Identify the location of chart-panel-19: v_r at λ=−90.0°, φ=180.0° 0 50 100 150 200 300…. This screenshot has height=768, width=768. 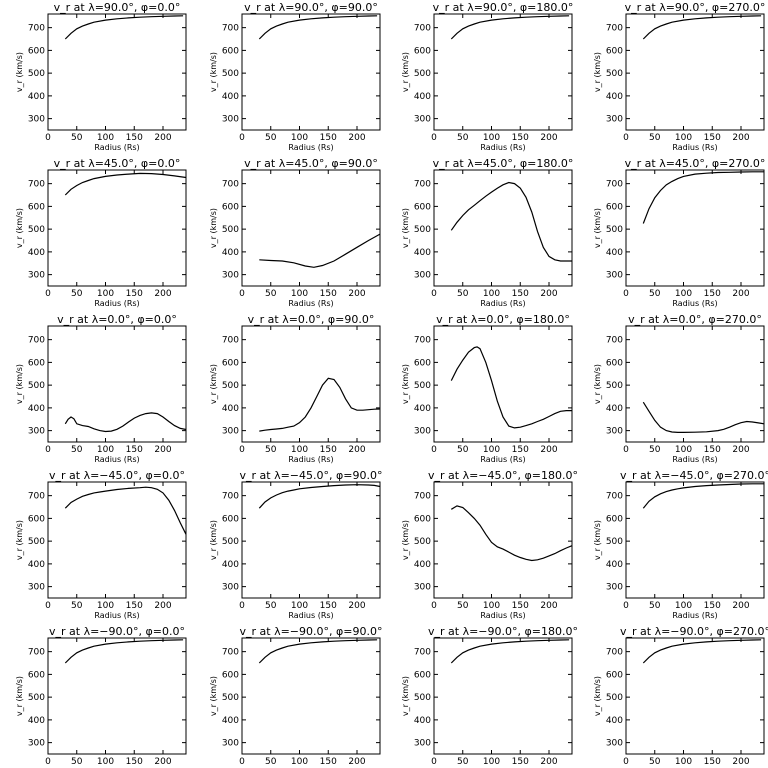
(489, 696).